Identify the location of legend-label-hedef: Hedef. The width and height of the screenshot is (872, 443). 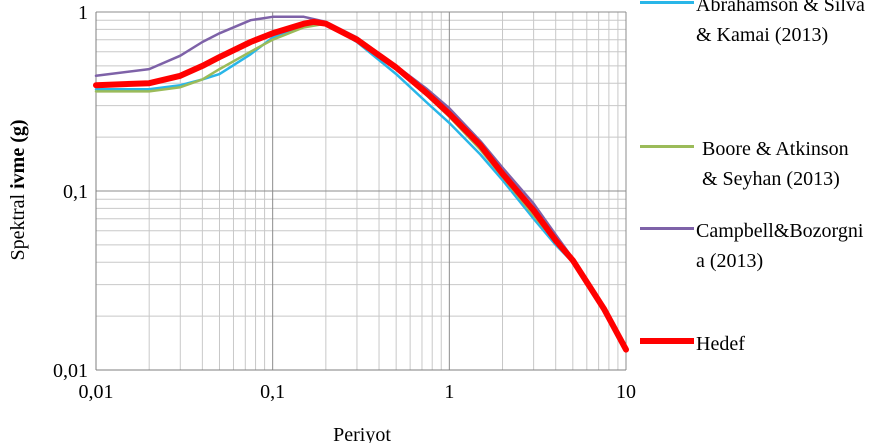
(720, 344).